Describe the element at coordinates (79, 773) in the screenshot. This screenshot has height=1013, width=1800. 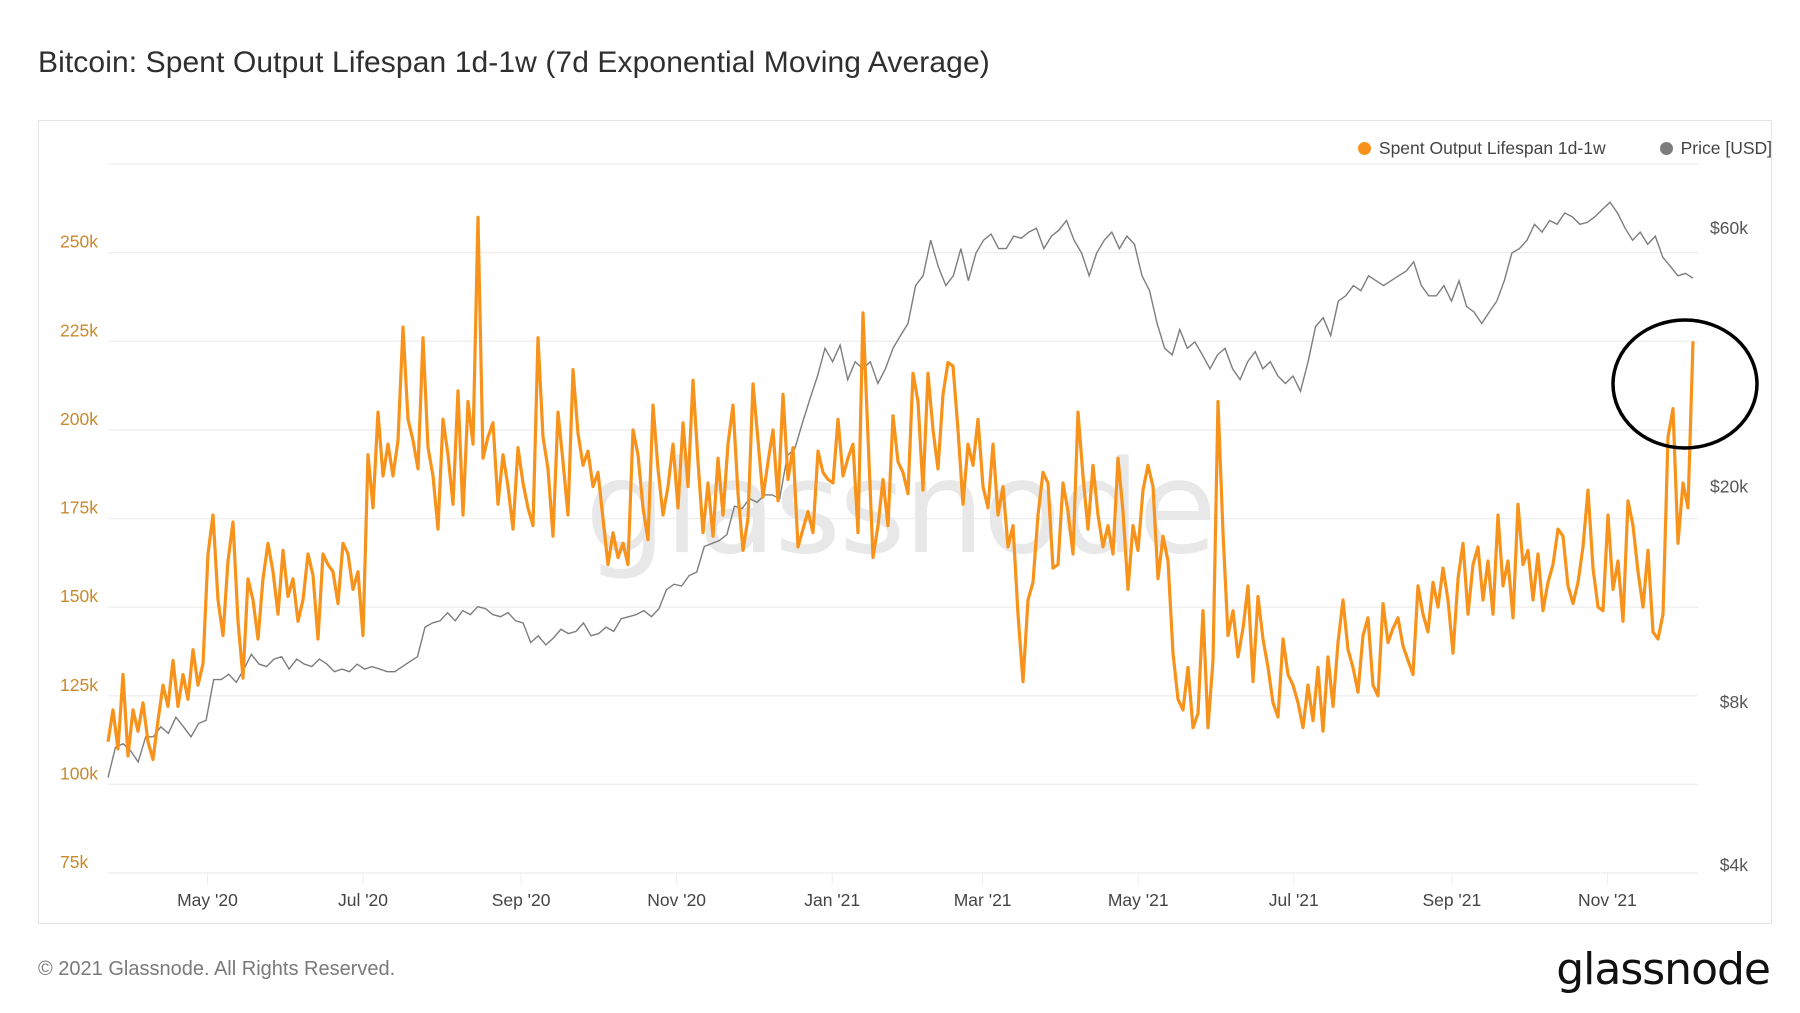
I see `y-left-tick-label: 100k` at that location.